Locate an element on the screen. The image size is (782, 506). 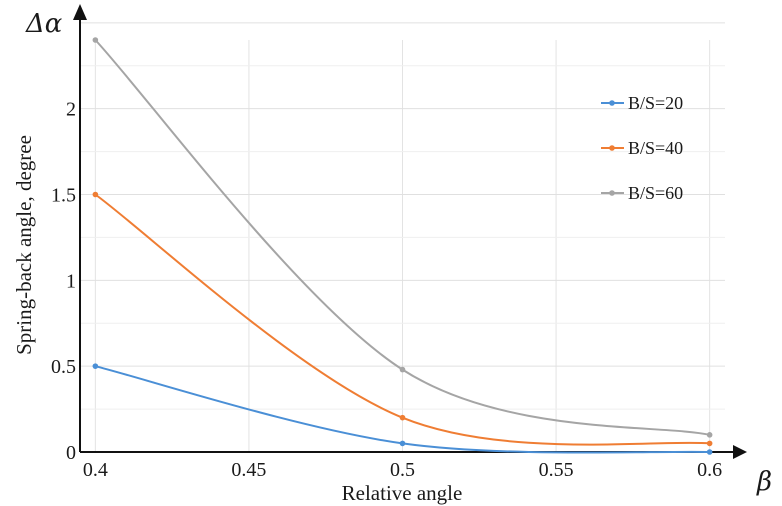
y-tick-label: 1 is located at coordinates (71, 281).